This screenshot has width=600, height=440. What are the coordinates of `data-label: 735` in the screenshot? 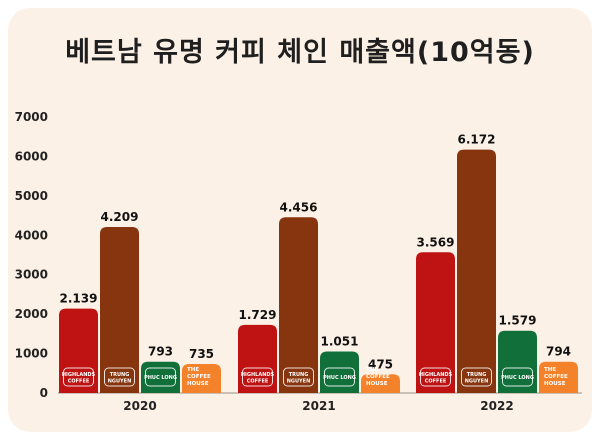 It's located at (201, 354).